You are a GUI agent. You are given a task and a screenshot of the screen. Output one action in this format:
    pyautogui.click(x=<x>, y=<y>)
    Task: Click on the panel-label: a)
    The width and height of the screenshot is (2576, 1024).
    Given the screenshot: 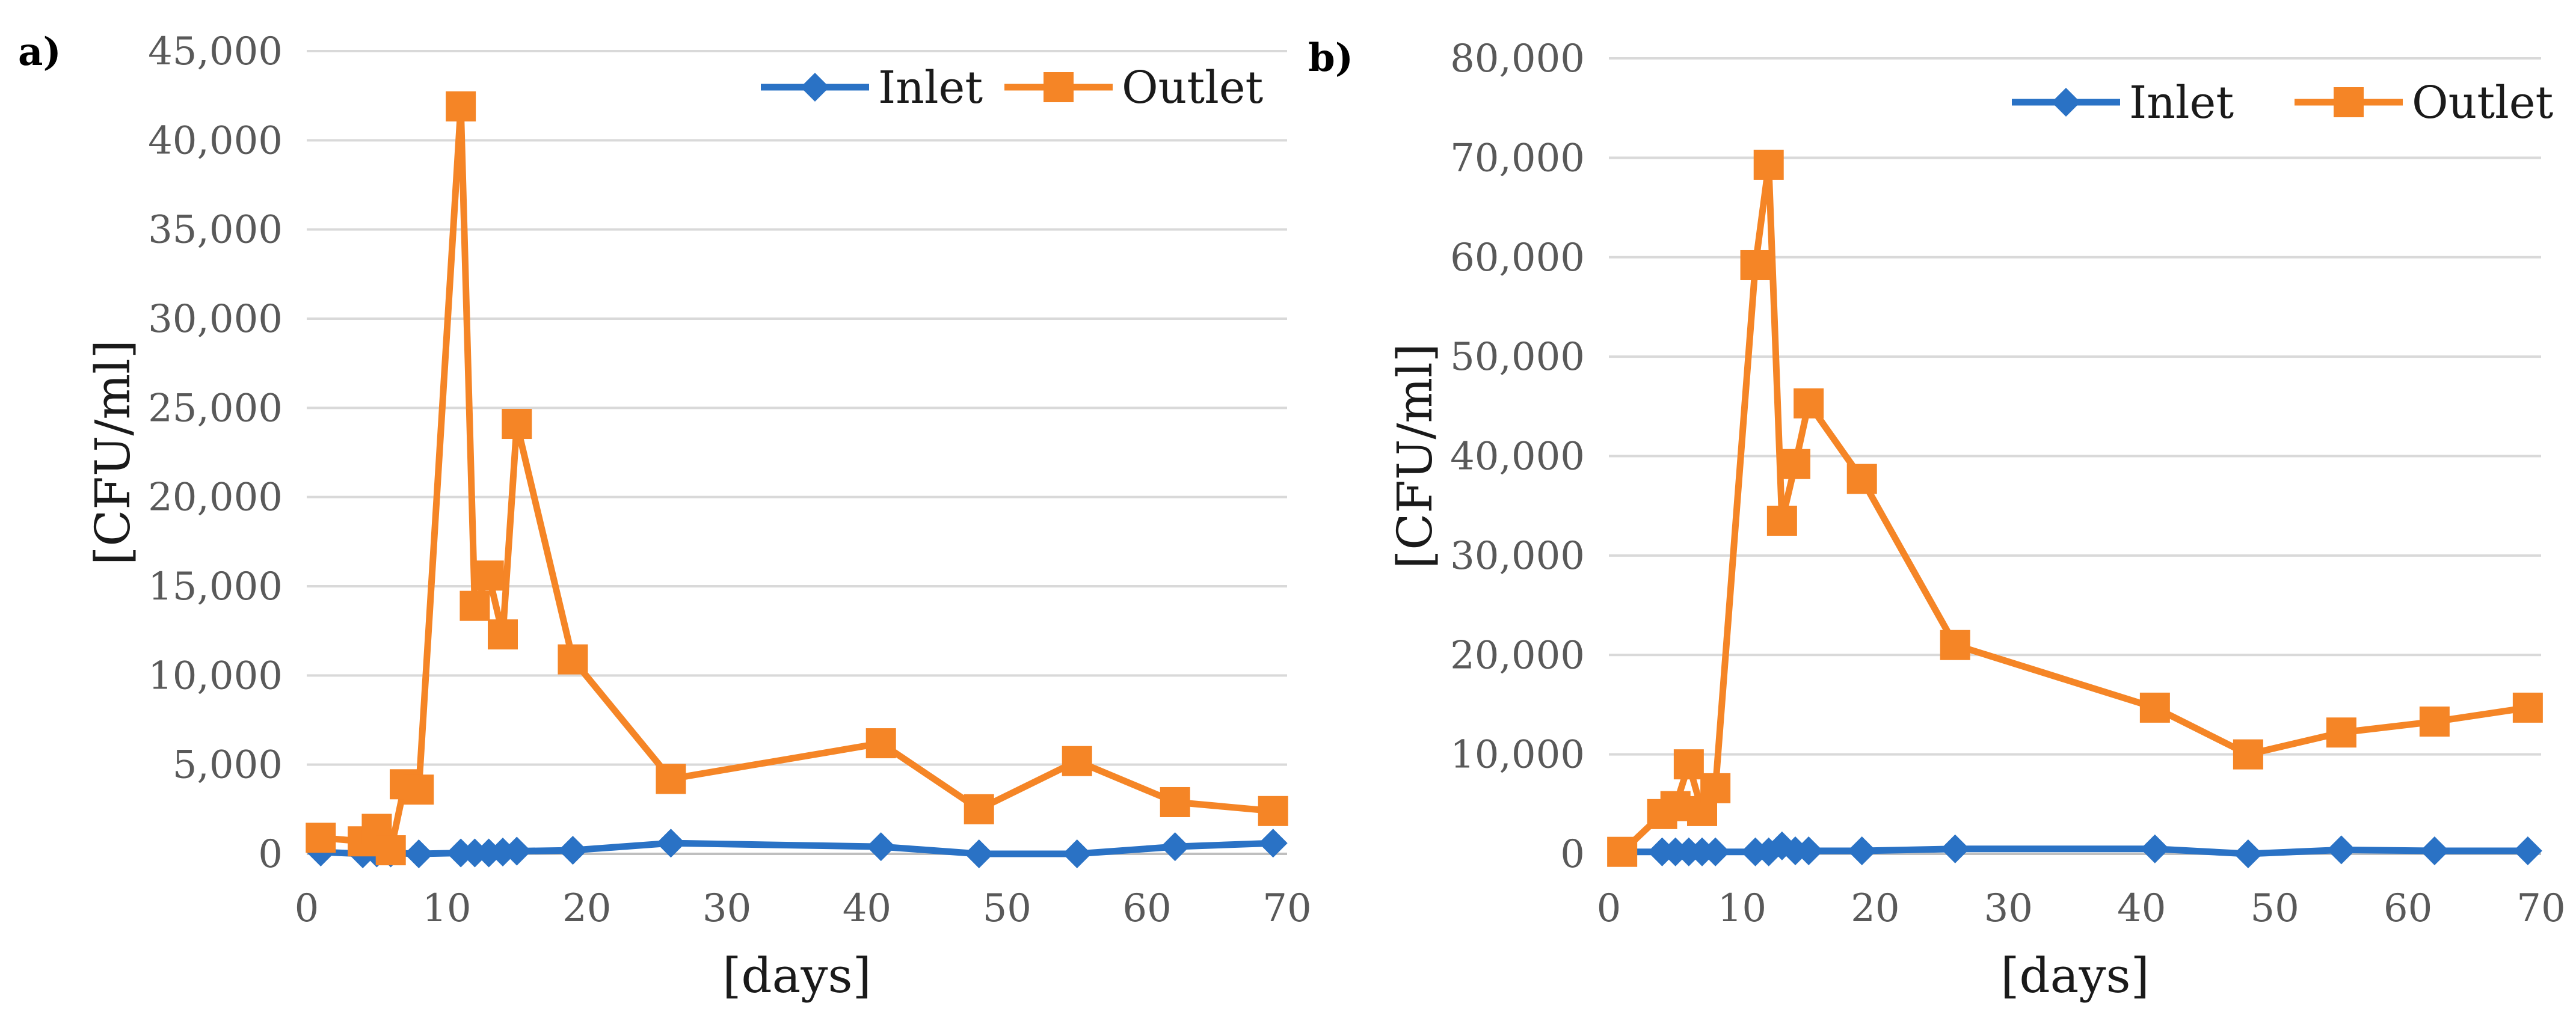 What is the action you would take?
    pyautogui.click(x=40, y=52)
    